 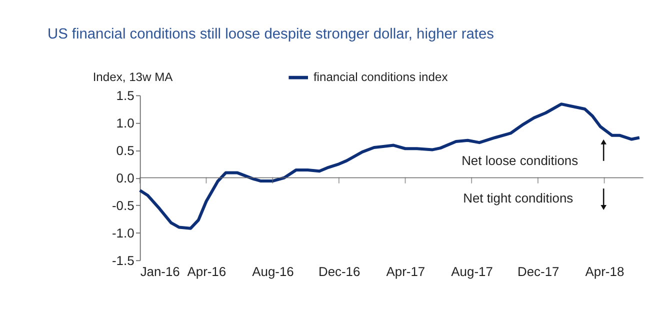 I want to click on x-tick-label: Apr-18, so click(x=604, y=272).